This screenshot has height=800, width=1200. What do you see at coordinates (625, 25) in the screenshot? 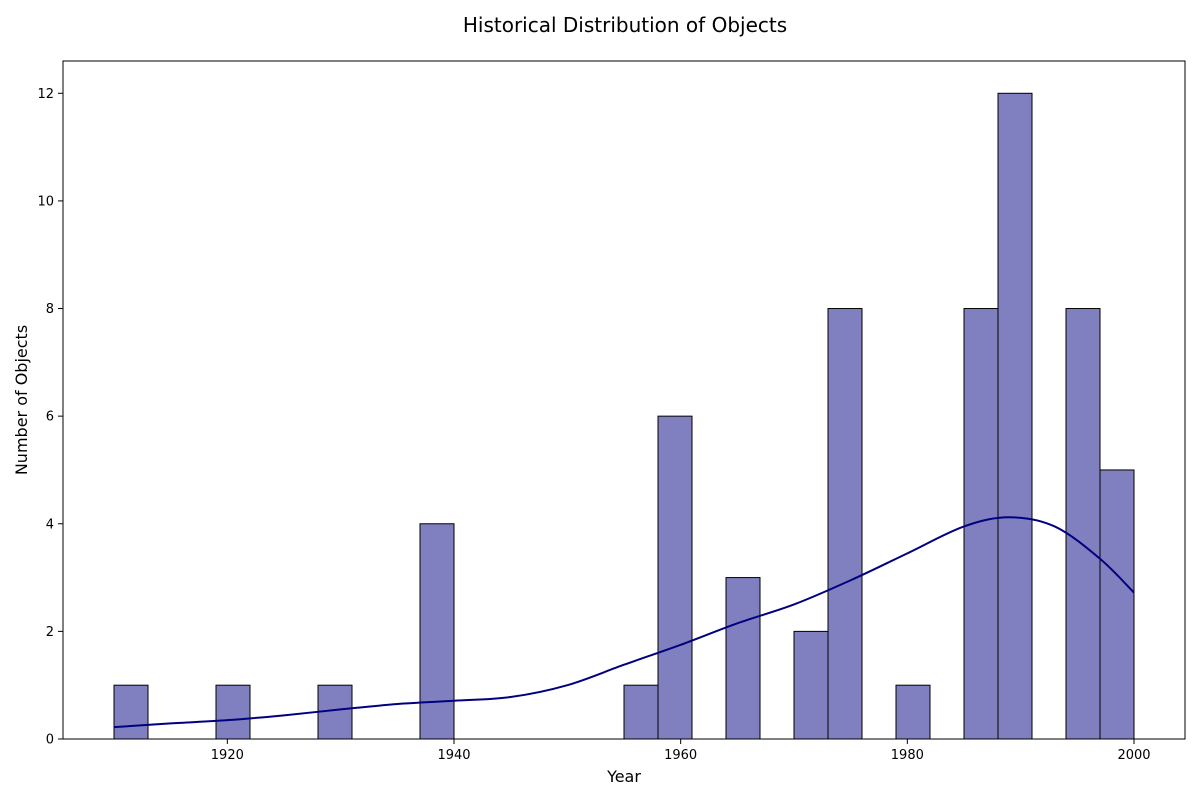
I see `chart-title: Historical Distribution of Objects` at bounding box center [625, 25].